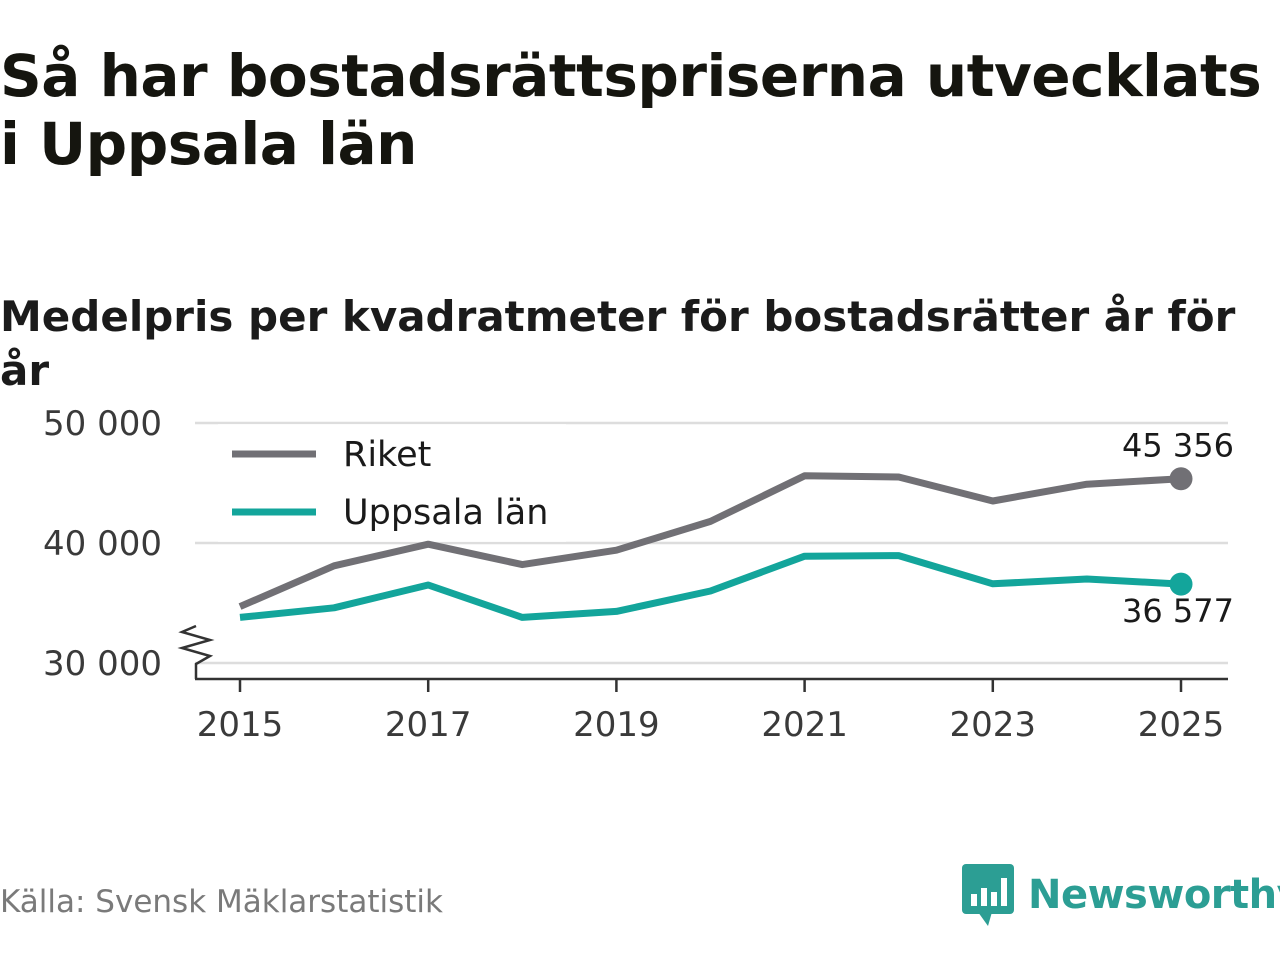  I want to click on end-value-label: 45 356, so click(1178, 446).